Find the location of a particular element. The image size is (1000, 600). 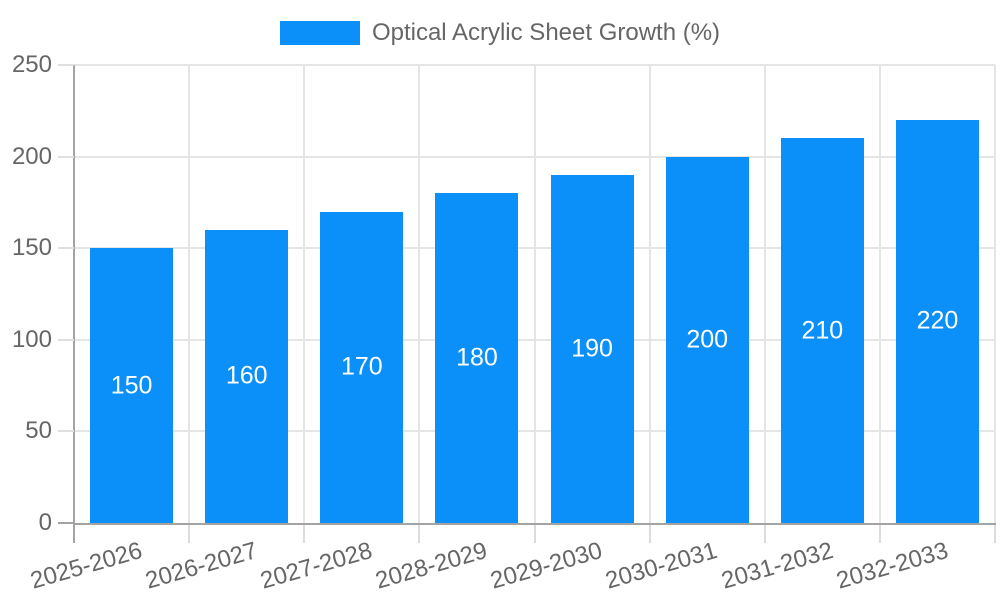

bar-2030-2031 is located at coordinates (707, 339).